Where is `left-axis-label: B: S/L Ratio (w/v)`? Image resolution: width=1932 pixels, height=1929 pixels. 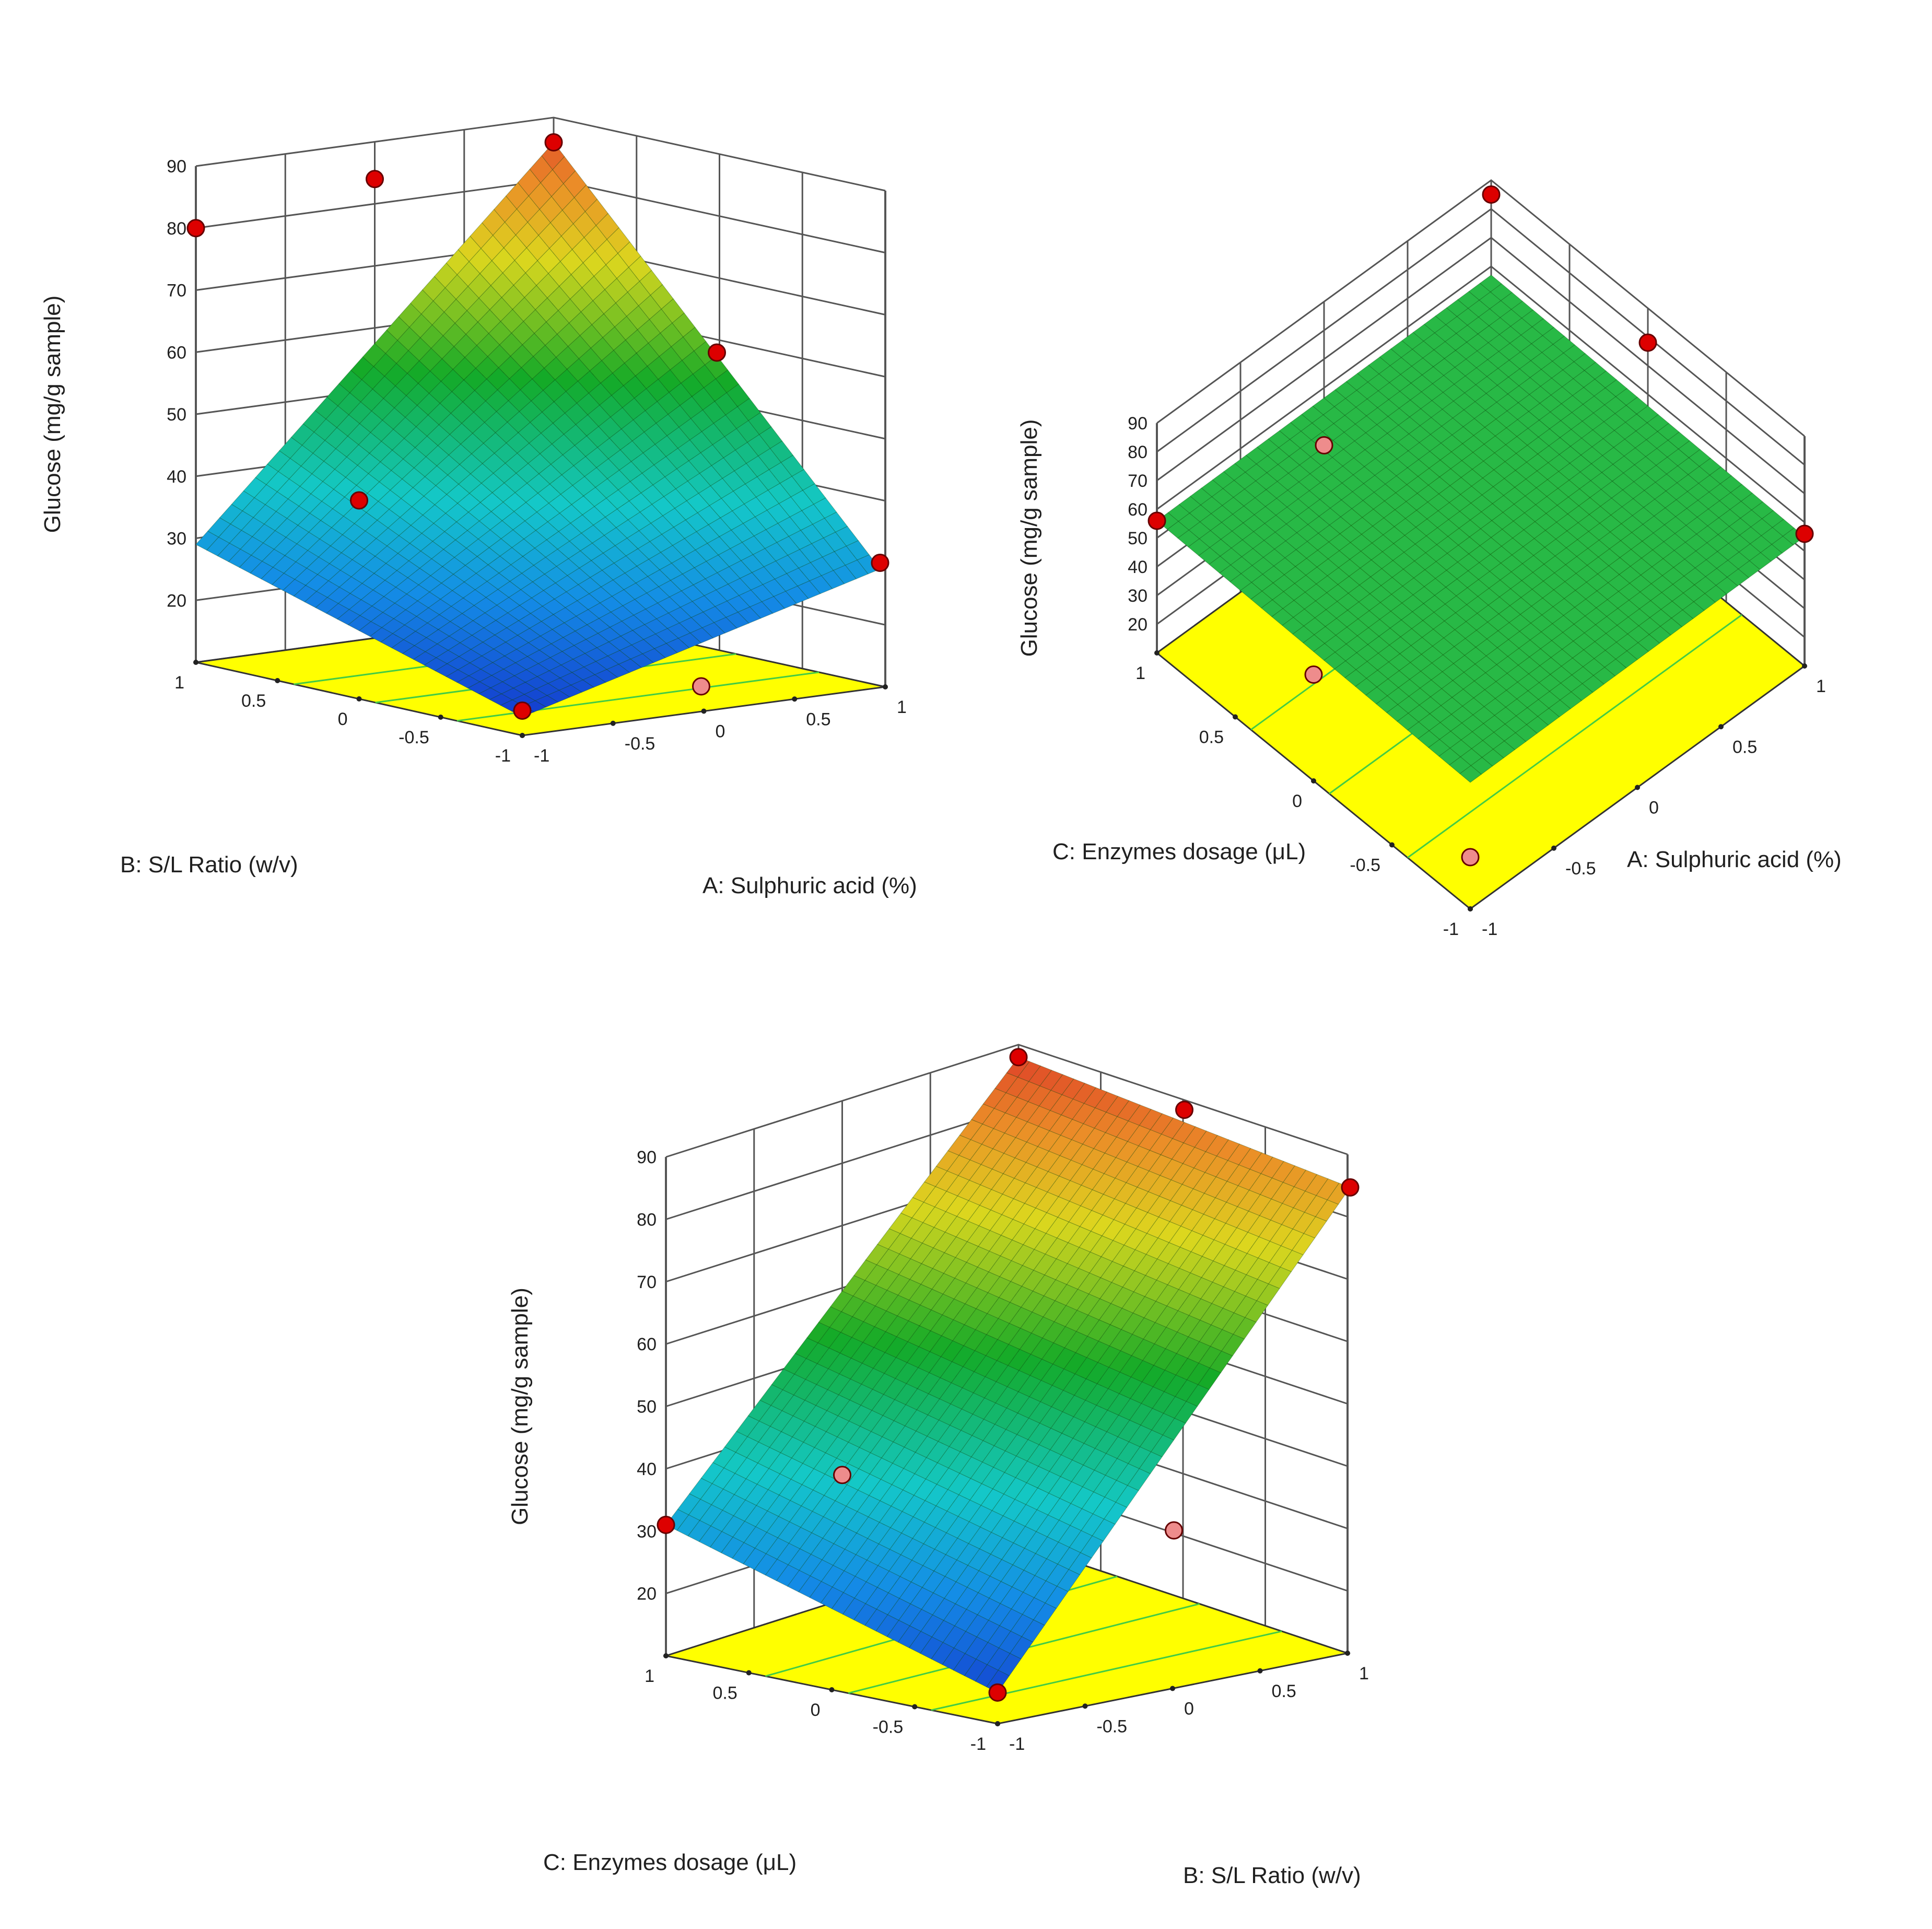 left-axis-label: B: S/L Ratio (w/v) is located at coordinates (209, 865).